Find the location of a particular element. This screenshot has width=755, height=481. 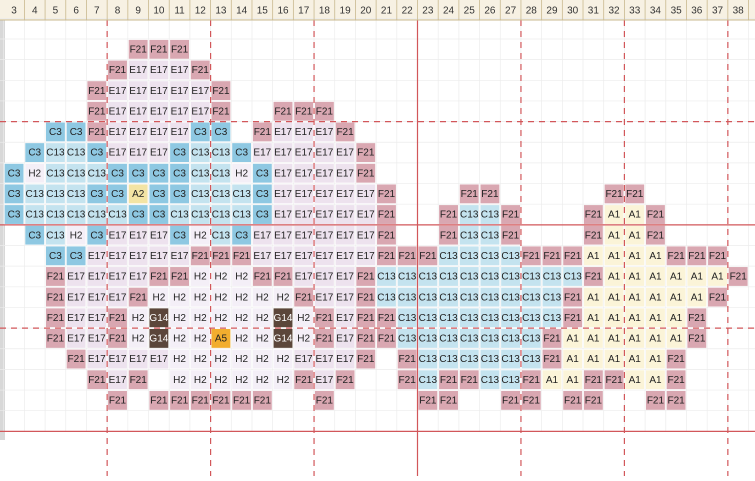

column-number: 13 is located at coordinates (221, 11).